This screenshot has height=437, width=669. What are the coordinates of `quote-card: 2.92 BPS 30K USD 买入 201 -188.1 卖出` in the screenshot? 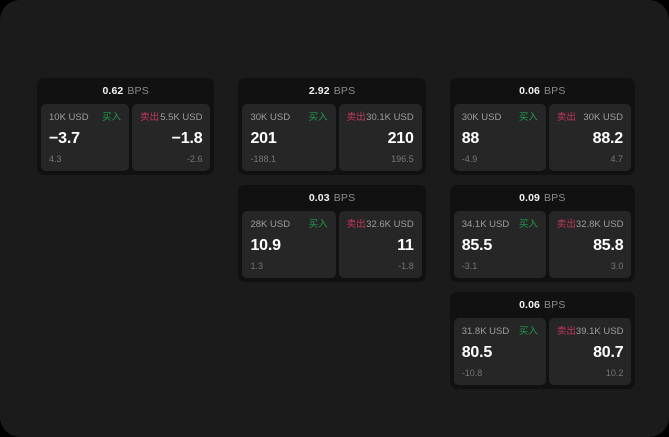 It's located at (332, 126).